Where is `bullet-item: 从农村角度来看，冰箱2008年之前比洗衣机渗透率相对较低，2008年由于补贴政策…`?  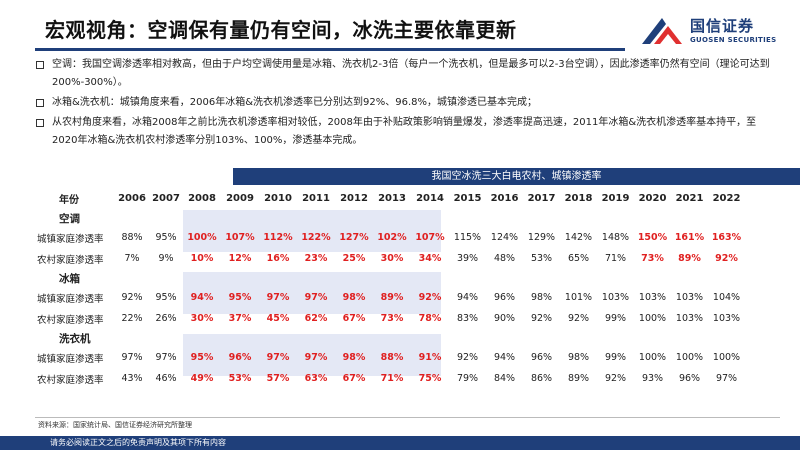
bullet-item: 从农村角度来看，冰箱2008年之前比洗衣机渗透率相对较低，2008年由于补贴政策… is located at coordinates (406, 132).